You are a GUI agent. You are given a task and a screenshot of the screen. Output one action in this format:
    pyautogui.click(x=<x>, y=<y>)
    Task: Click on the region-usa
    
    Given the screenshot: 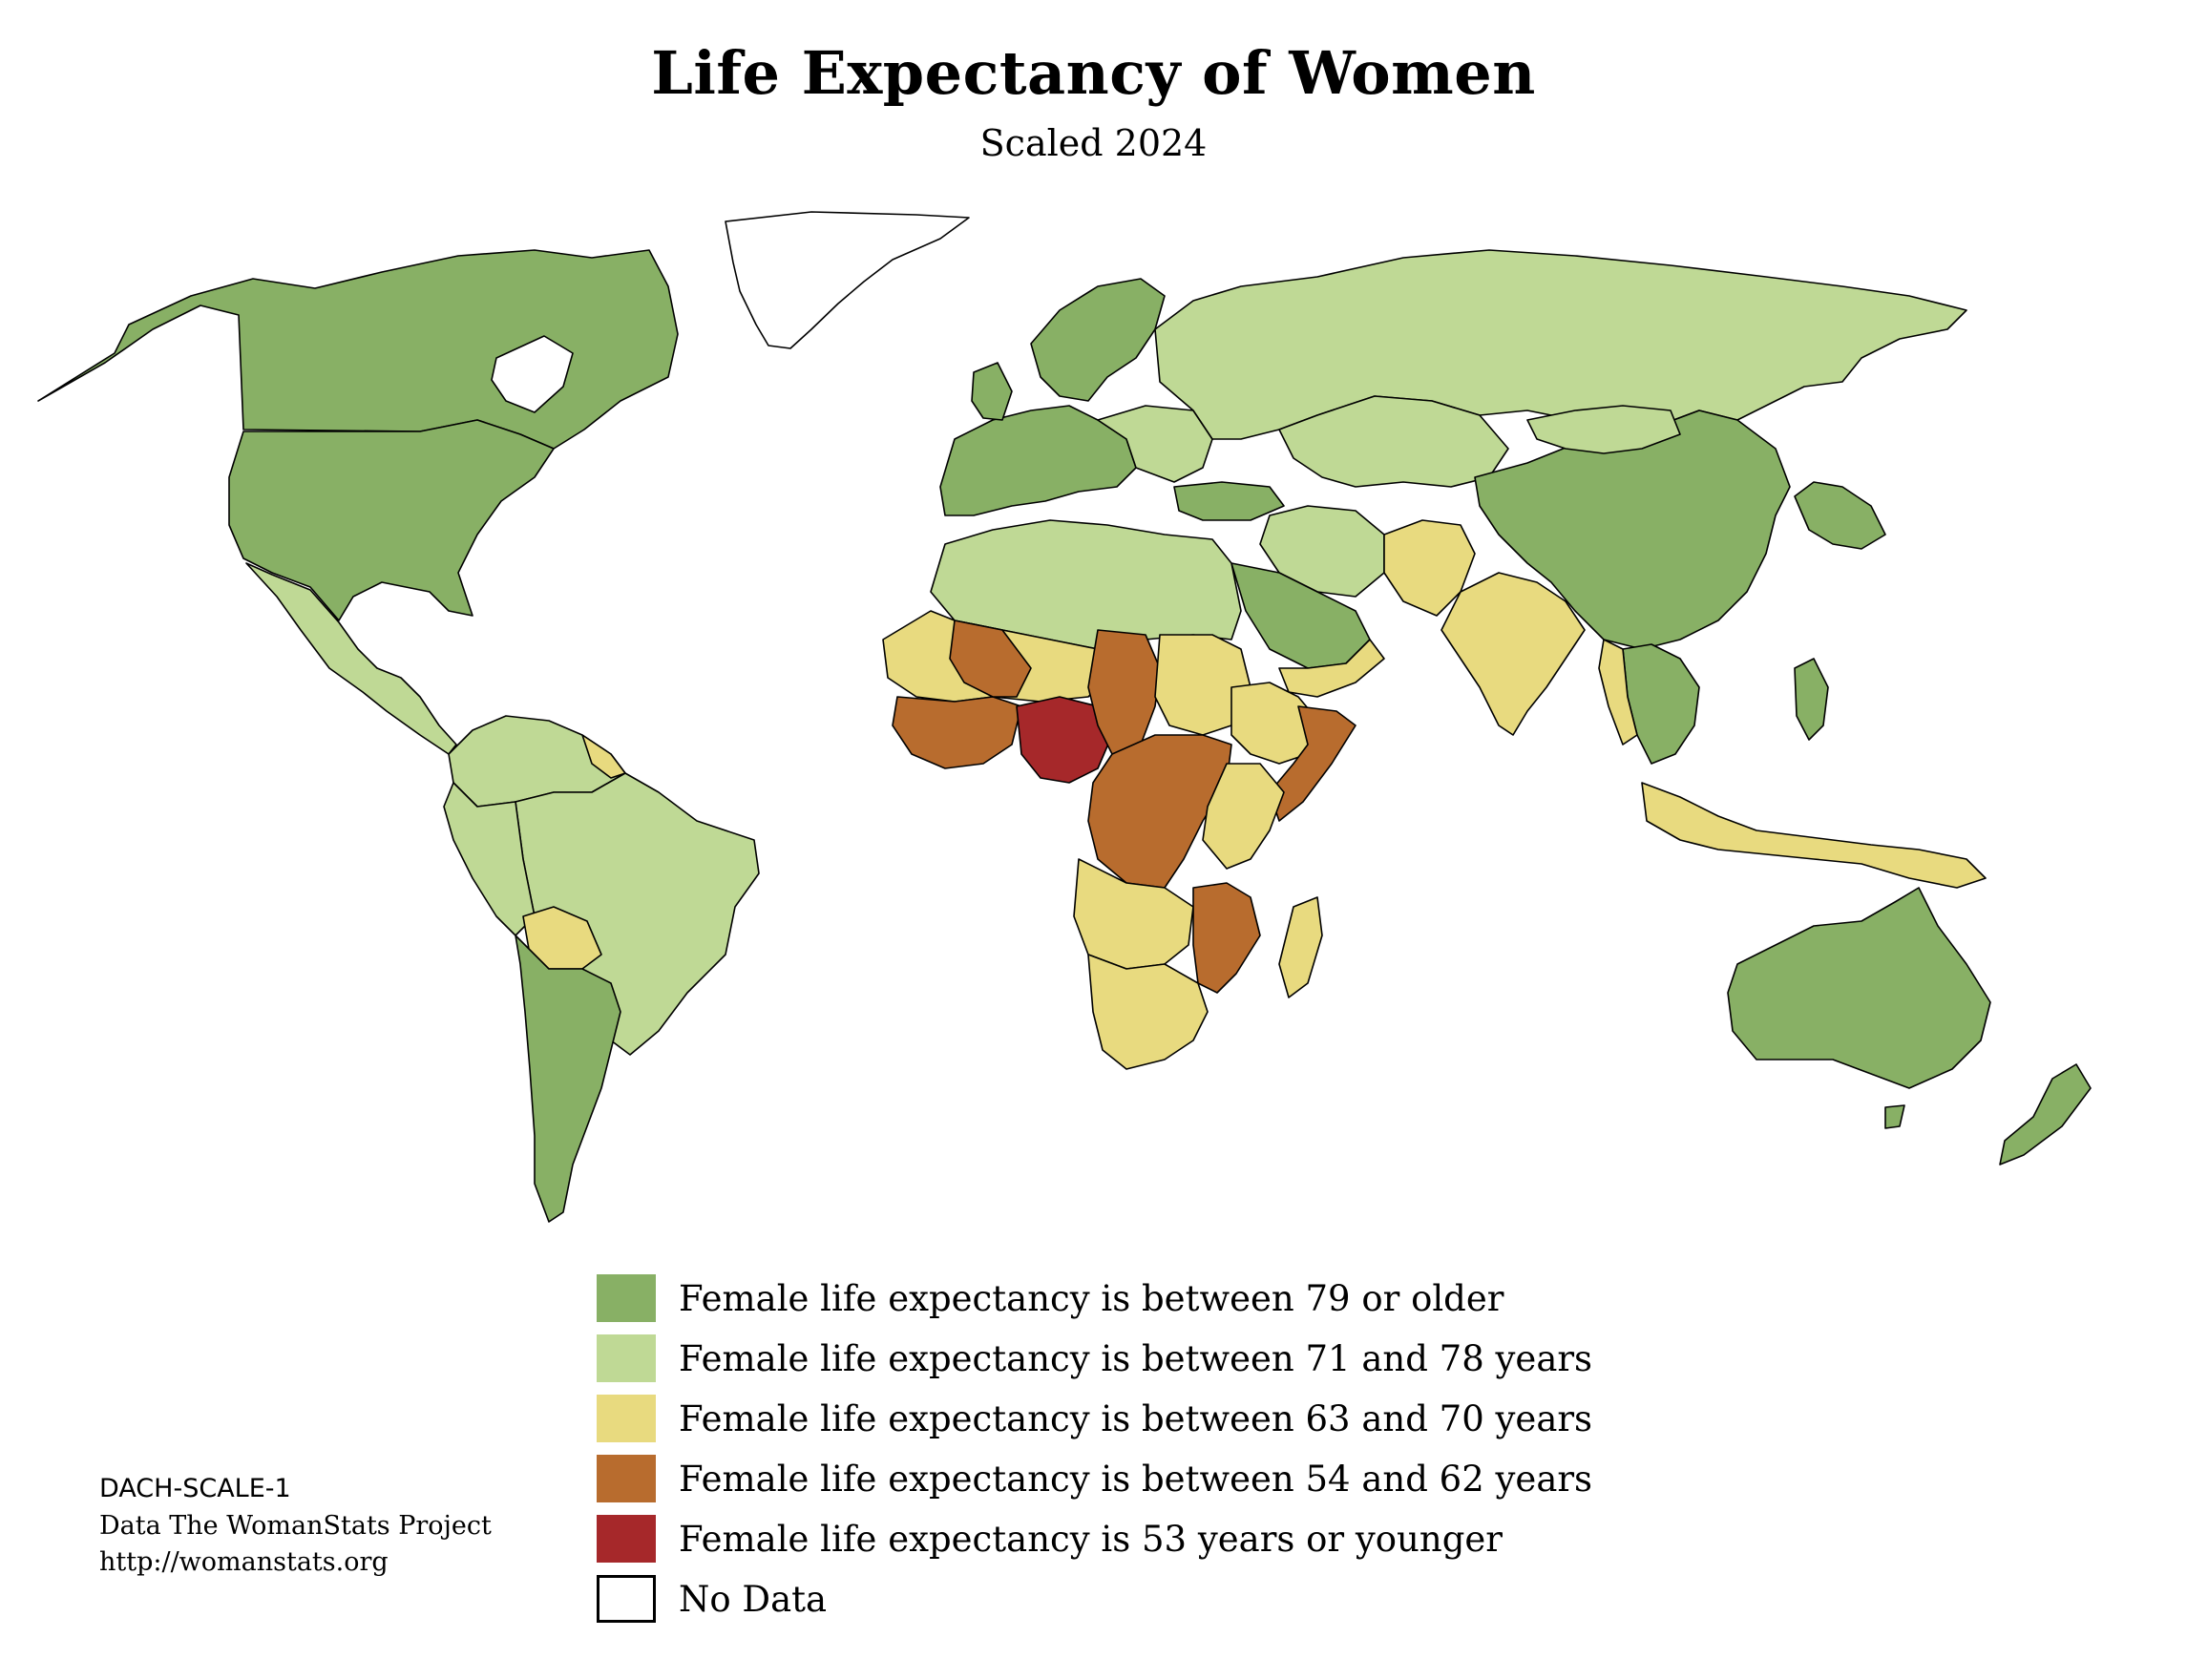 What is the action you would take?
    pyautogui.click(x=391, y=520)
    